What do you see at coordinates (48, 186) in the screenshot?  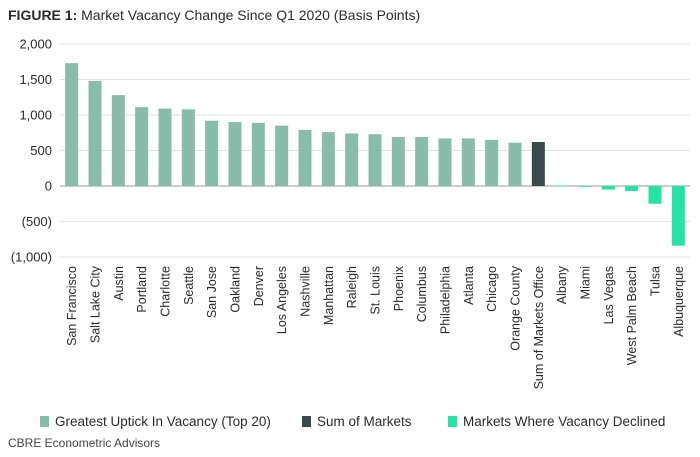 I see `y-tick-label: 0` at bounding box center [48, 186].